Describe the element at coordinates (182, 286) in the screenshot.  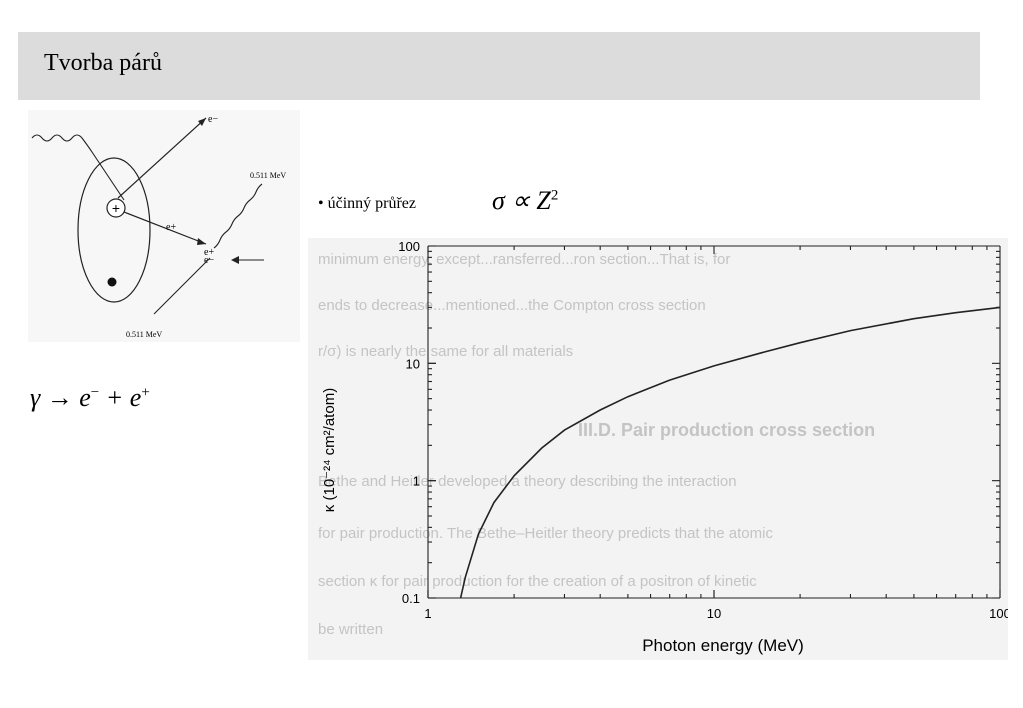
I see `annihilation-photon-bottom` at that location.